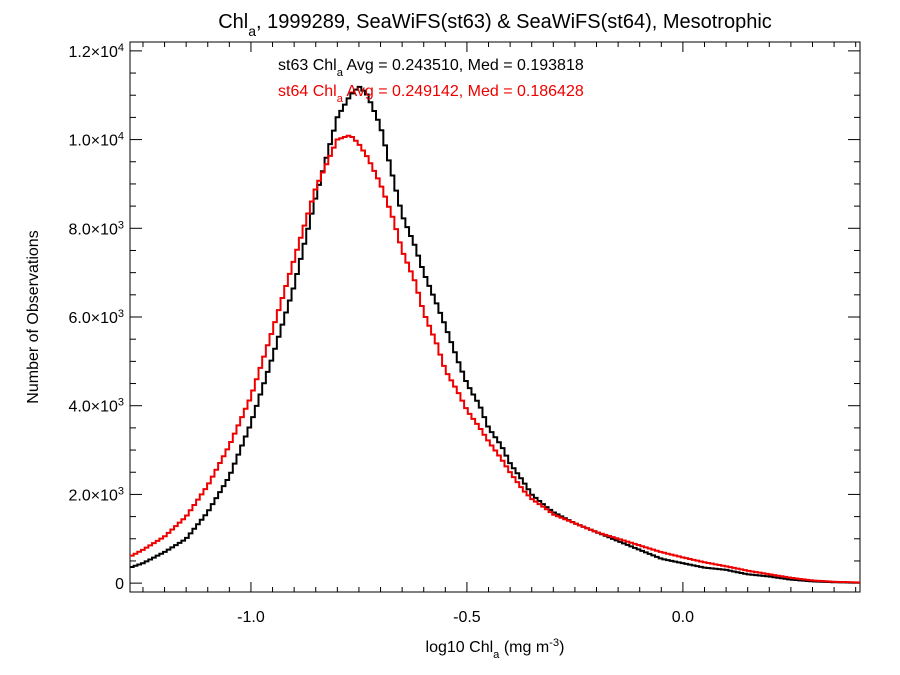  I want to click on y-tick-label: 1.2×10⁴, so click(96, 51).